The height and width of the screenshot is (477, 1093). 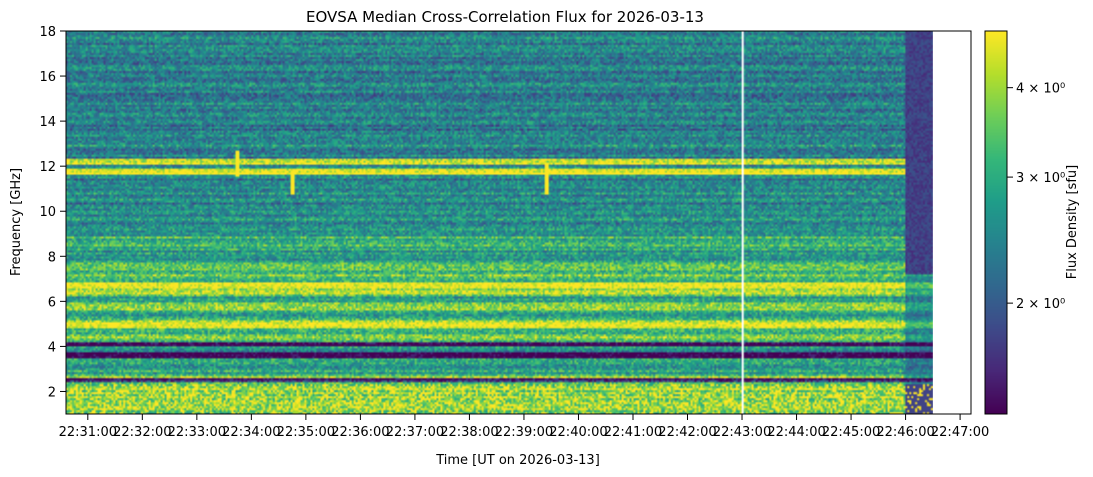 What do you see at coordinates (47, 122) in the screenshot?
I see `y-tick-label: 14` at bounding box center [47, 122].